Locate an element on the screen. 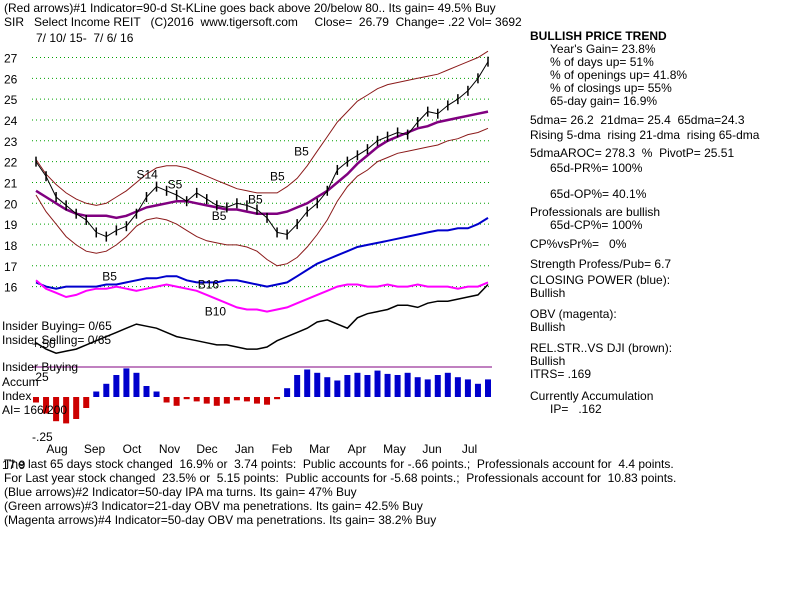  signal-annotations: S14 S5 B5 B5 B5 B5 B5 B16 B10 is located at coordinates (205, 231).